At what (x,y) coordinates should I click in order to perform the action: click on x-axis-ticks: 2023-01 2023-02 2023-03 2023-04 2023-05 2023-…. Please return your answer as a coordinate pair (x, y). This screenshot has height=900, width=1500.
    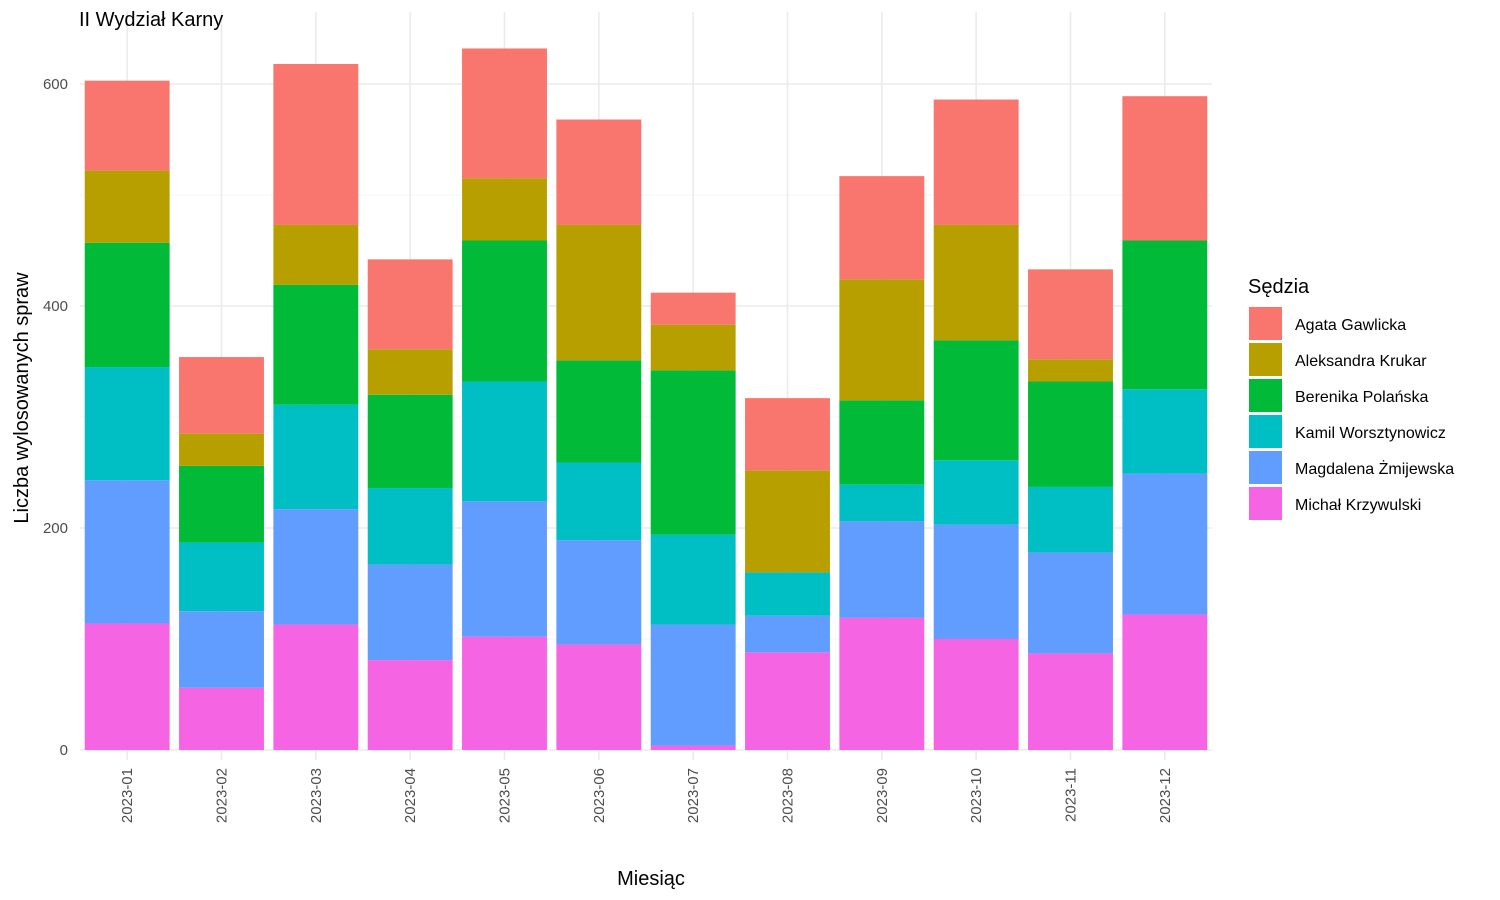
    Looking at the image, I should click on (646, 795).